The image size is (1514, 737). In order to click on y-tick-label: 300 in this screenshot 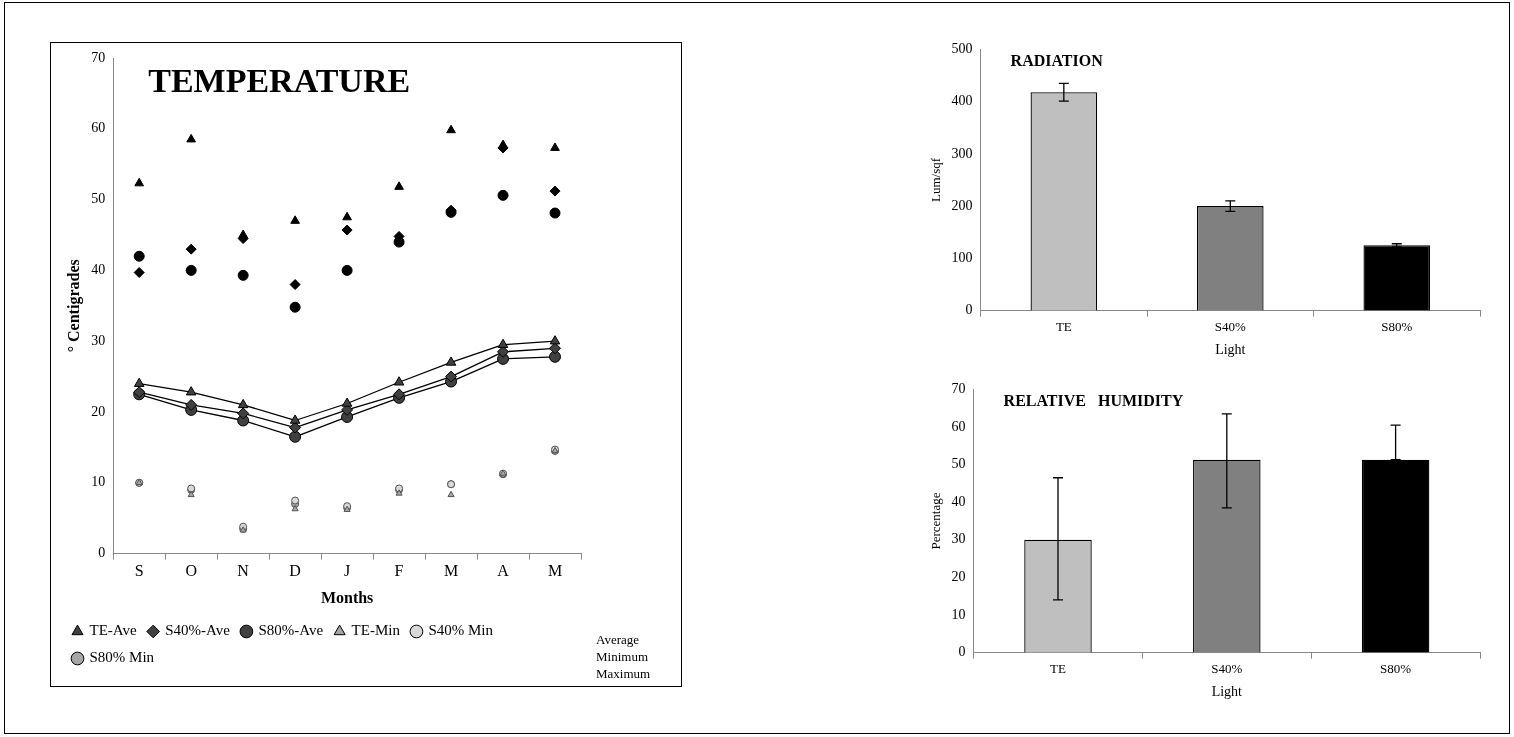, I will do `click(962, 153)`.